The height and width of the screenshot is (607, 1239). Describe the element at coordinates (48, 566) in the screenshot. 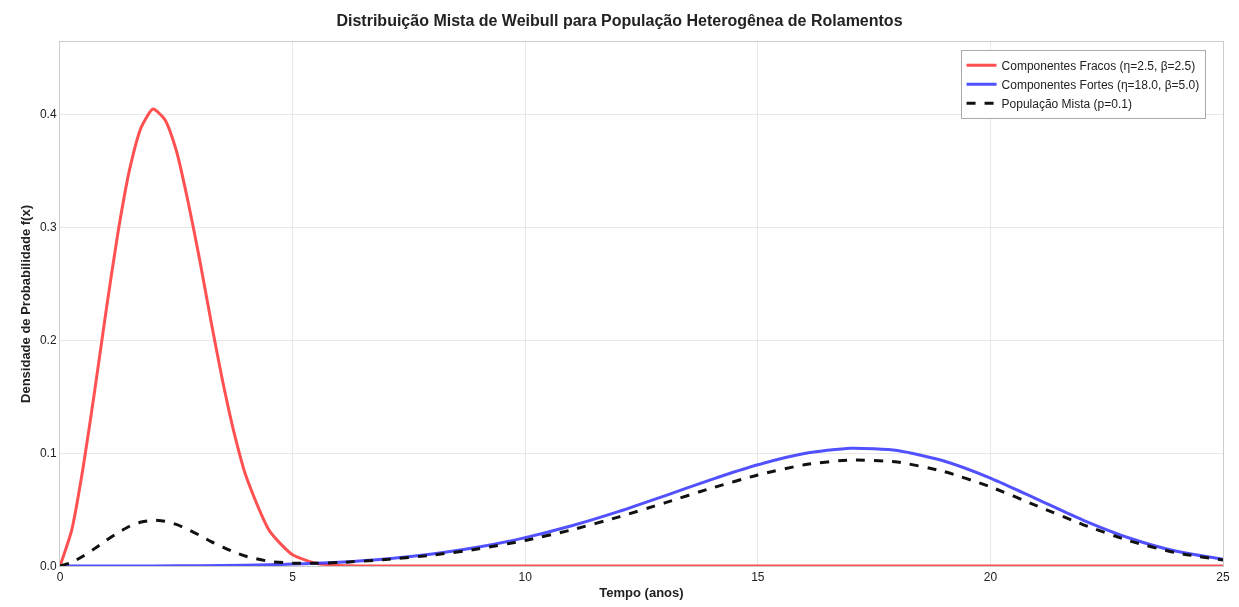

I see `y-tick-label: 0.0` at that location.